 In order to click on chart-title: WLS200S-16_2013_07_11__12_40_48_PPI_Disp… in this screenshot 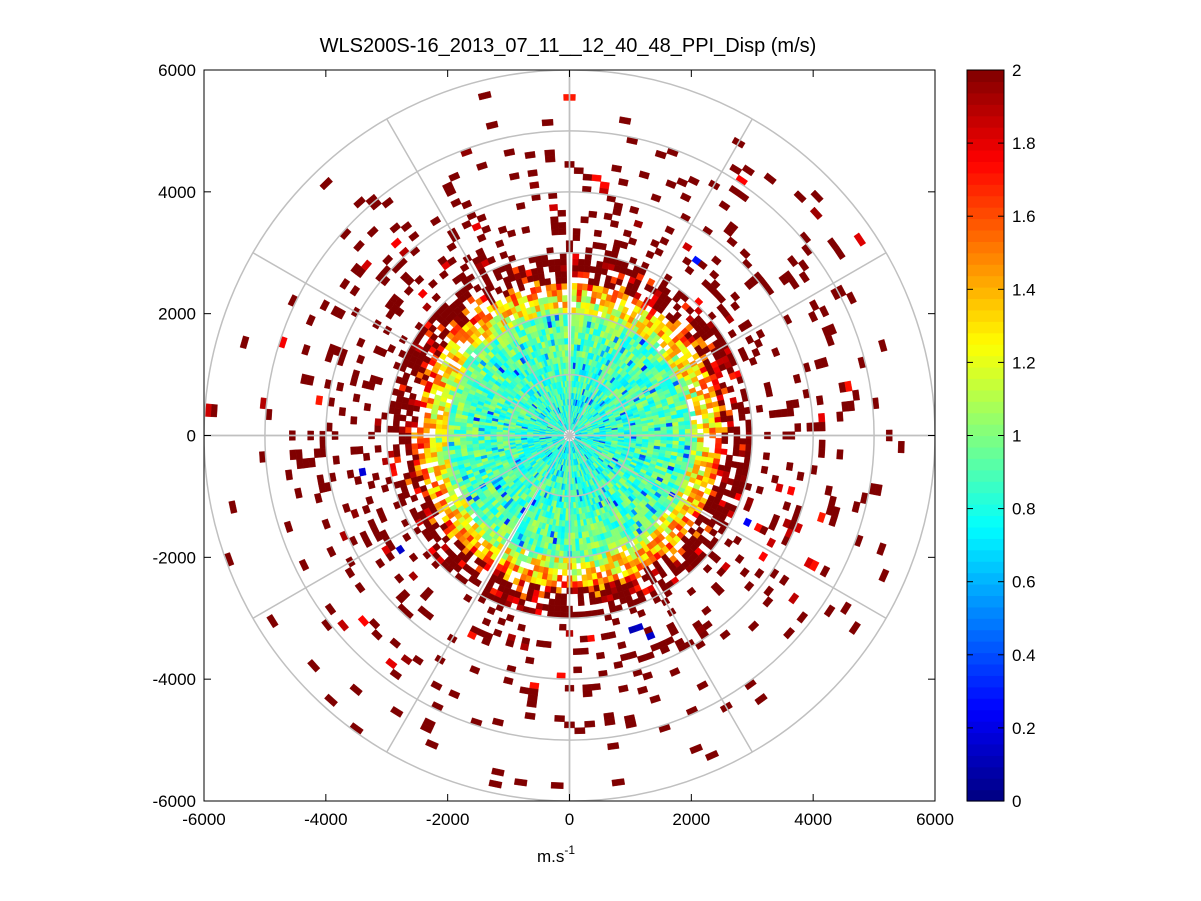, I will do `click(568, 46)`.